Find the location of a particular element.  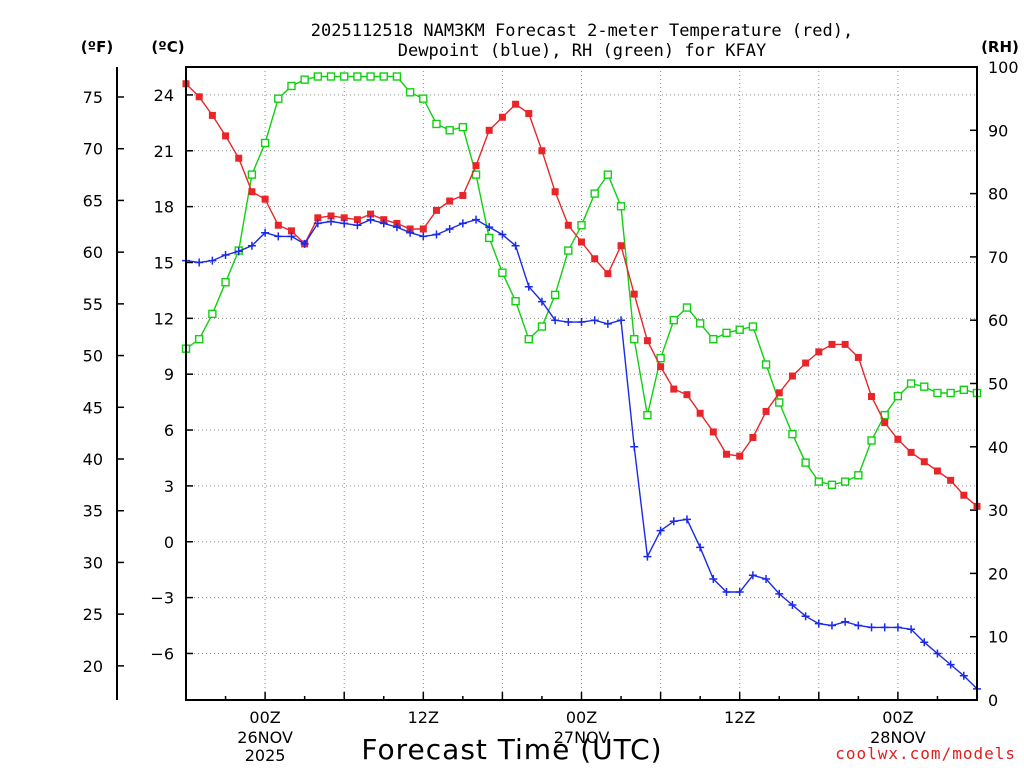

fahrenheit-tick-label: 60 is located at coordinates (93, 252).